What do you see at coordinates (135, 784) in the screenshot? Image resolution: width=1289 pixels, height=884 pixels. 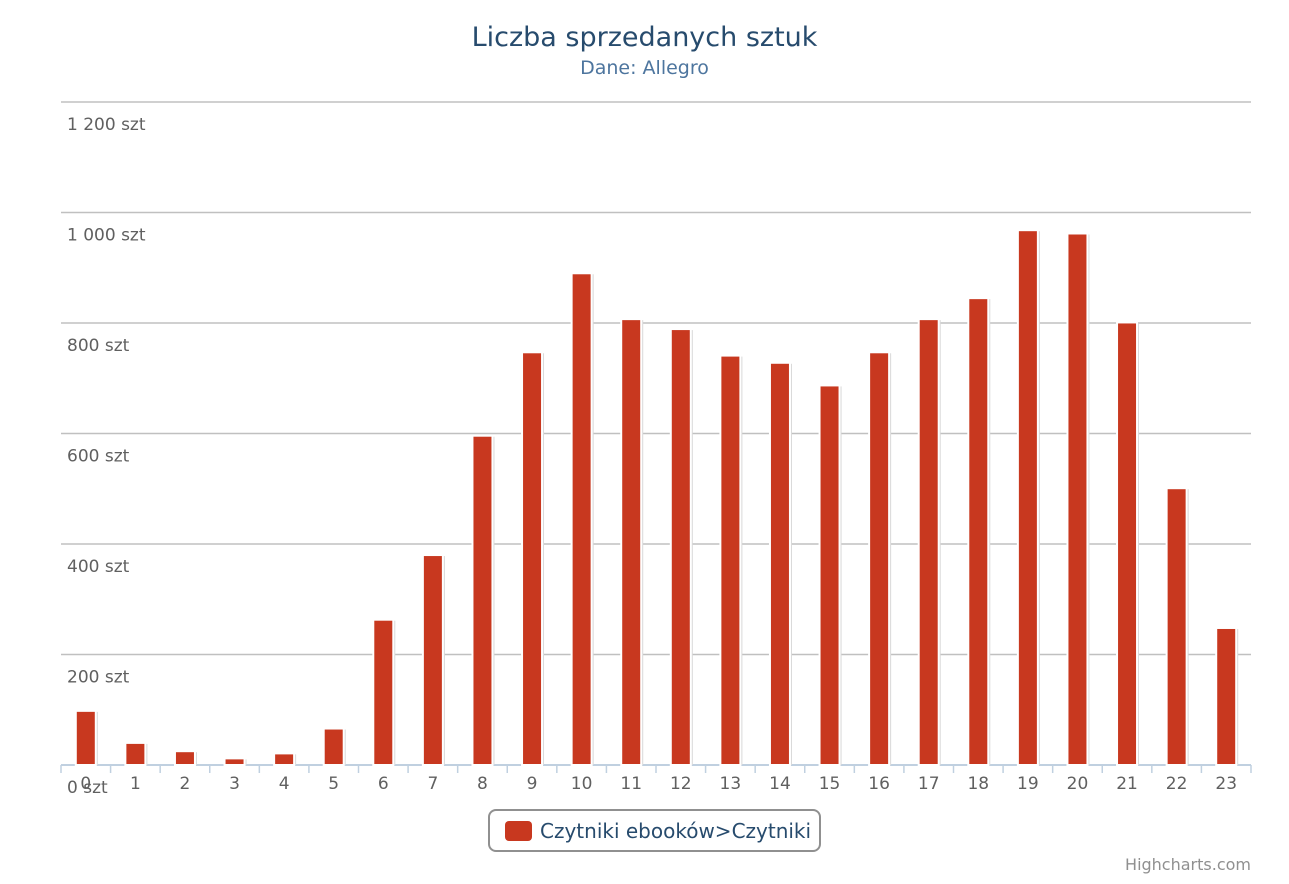 I see `x-tick-label: 1` at bounding box center [135, 784].